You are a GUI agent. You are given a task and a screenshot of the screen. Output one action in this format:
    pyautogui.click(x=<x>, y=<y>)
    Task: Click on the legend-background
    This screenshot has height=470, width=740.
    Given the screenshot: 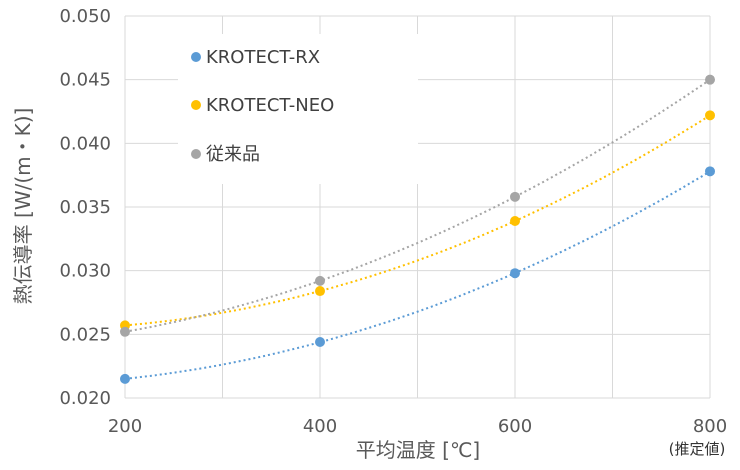 What is the action you would take?
    pyautogui.click(x=298, y=109)
    